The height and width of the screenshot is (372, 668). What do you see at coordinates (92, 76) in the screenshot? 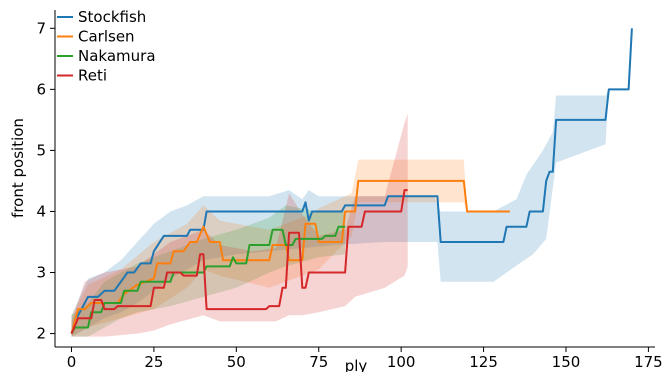
I see `legend-label-reti: Reti` at bounding box center [92, 76].